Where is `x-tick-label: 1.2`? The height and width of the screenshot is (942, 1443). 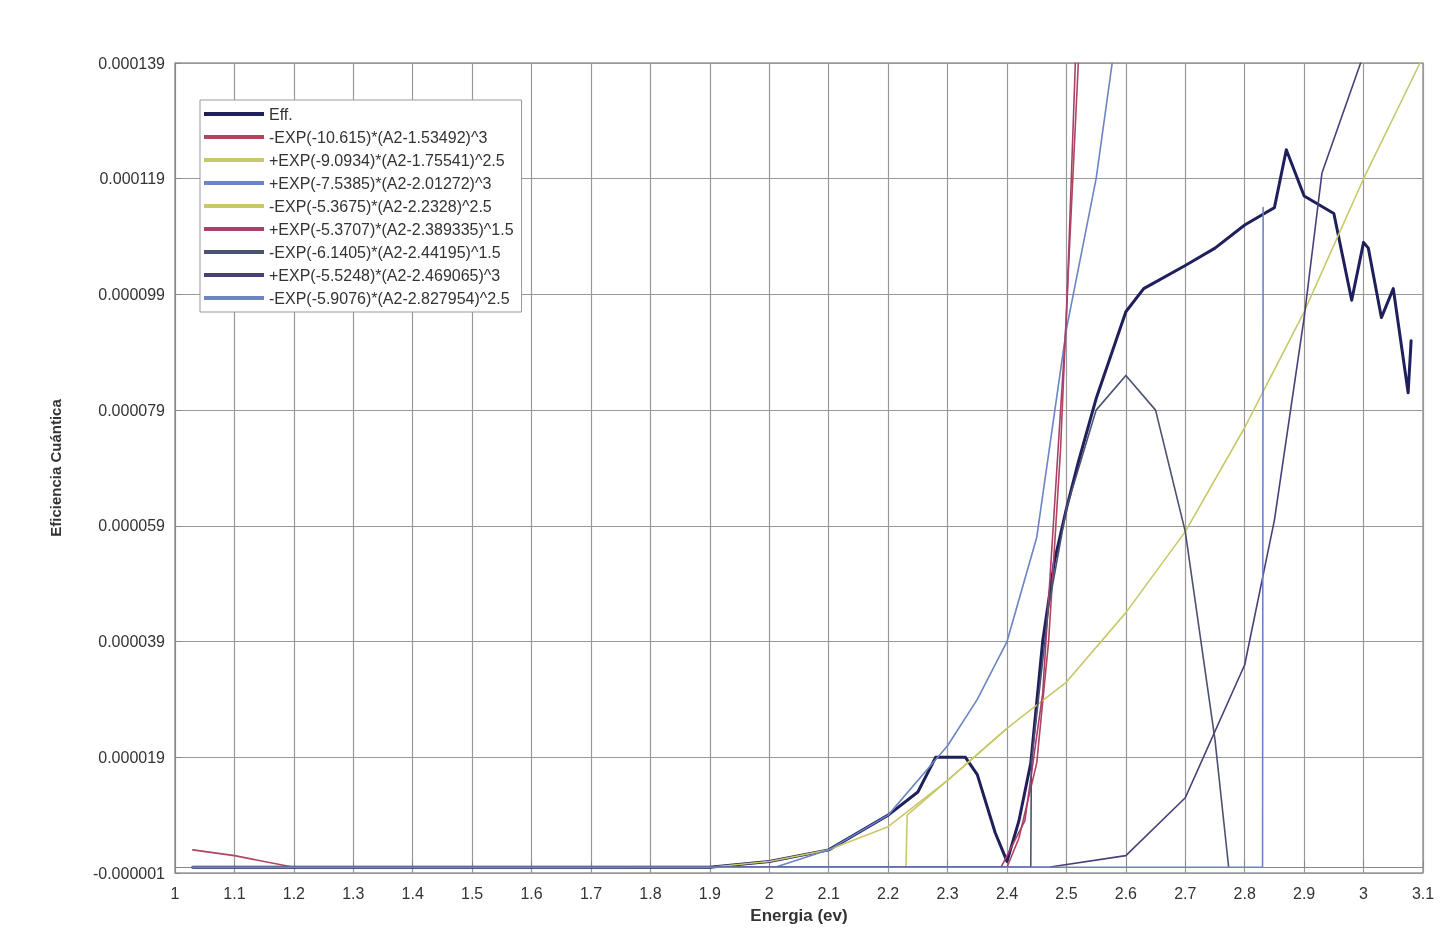
x-tick-label: 1.2 is located at coordinates (294, 893).